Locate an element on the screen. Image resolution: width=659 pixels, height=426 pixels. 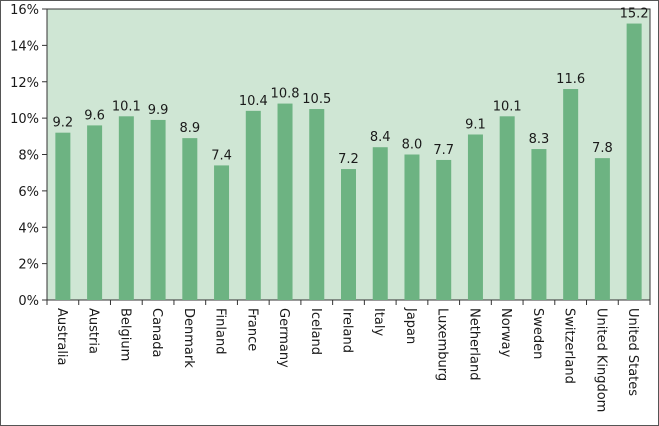
y-tick-label: 14% is located at coordinates (24, 46).